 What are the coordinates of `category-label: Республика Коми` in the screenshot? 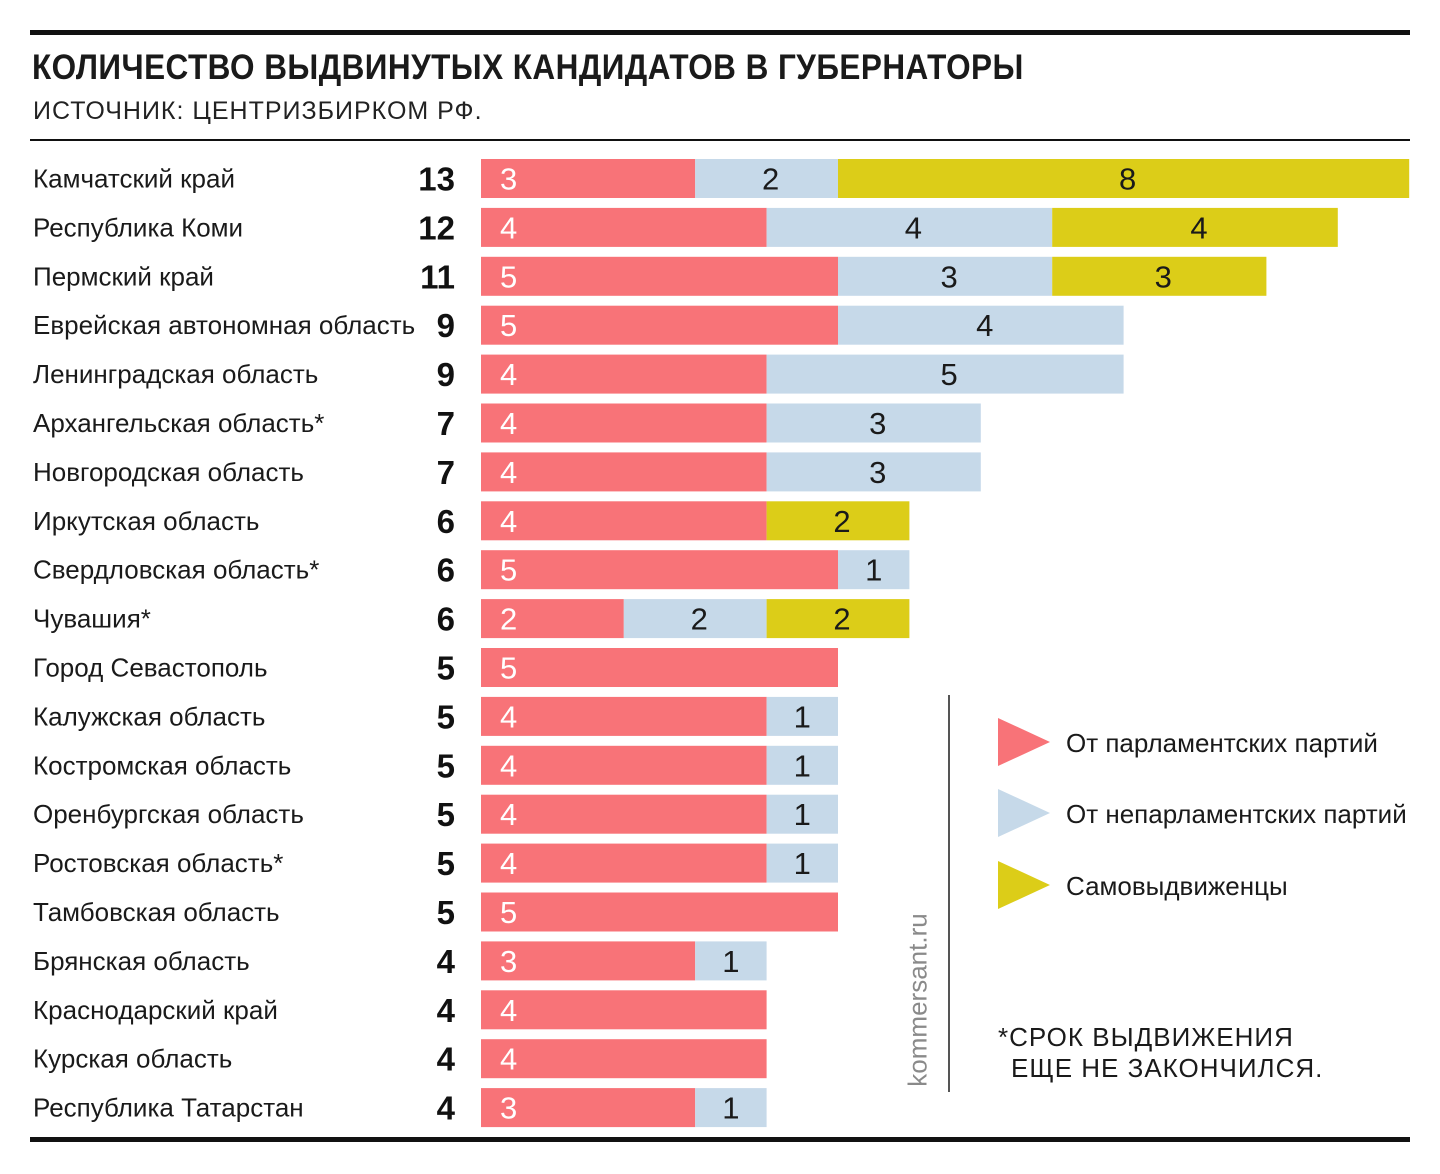 It's located at (138, 227).